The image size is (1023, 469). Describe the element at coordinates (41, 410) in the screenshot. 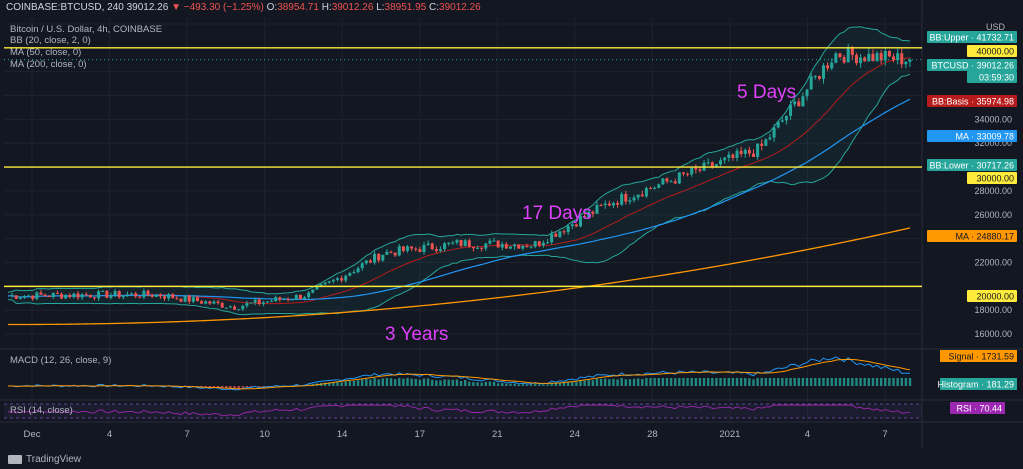

I see `legend-rsi: RSI (14, close)` at that location.